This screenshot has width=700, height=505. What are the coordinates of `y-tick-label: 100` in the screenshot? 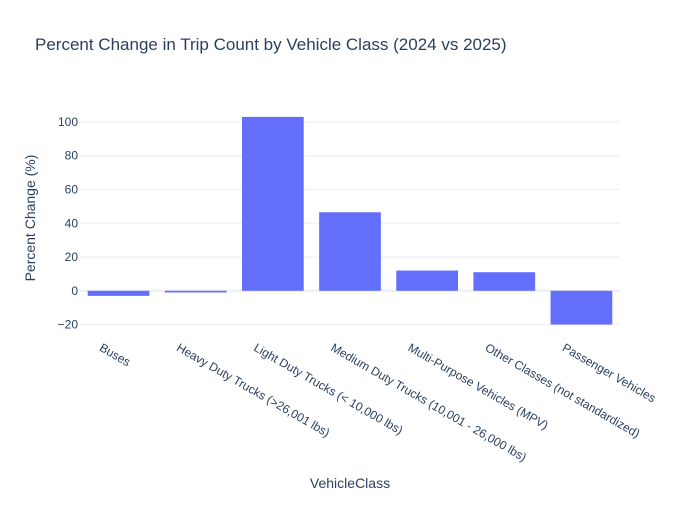 It's located at (68, 122).